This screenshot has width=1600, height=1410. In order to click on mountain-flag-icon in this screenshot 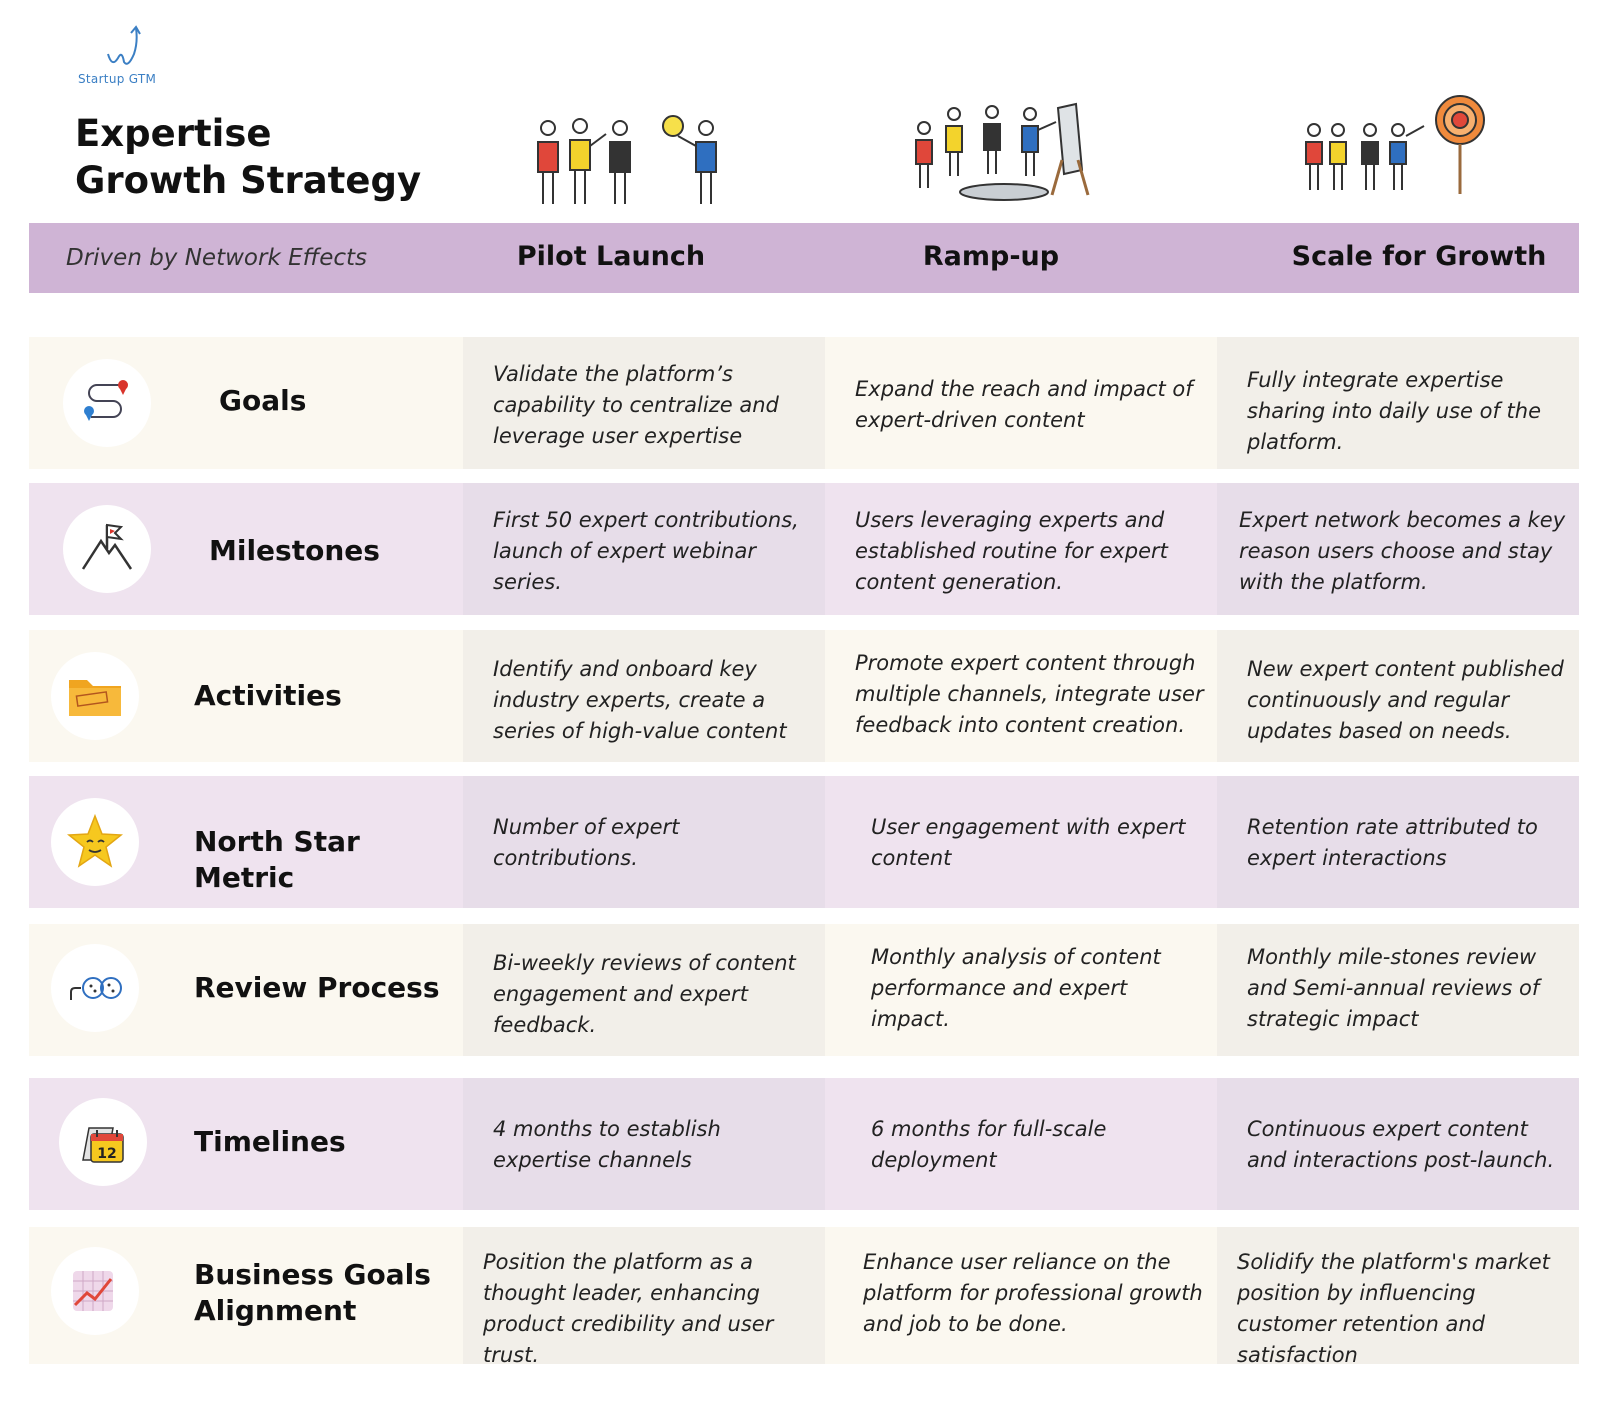, I will do `click(107, 546)`.